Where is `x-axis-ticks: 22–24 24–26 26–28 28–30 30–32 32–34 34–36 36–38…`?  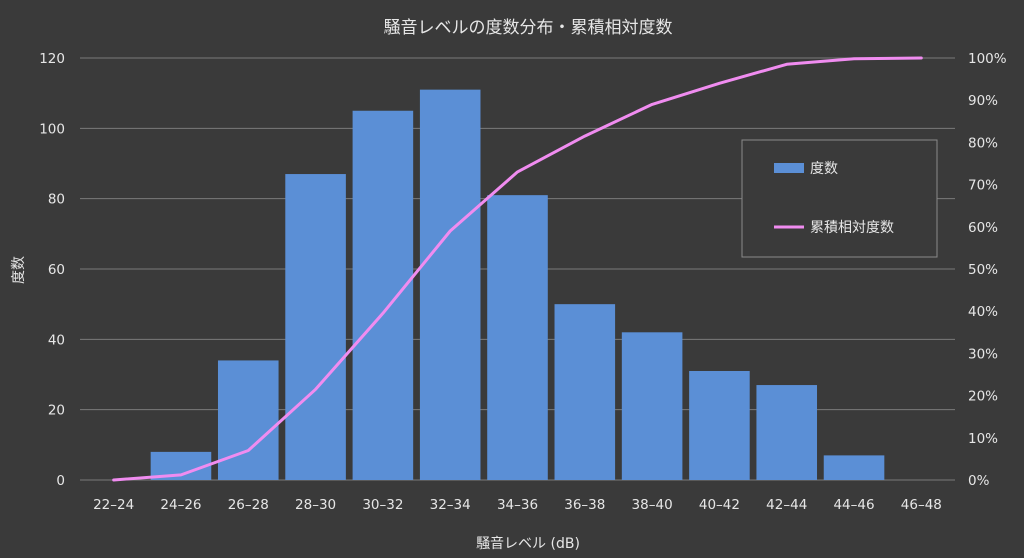 x-axis-ticks: 22–24 24–26 26–28 28–30 30–32 32–34 34–36 36–38… is located at coordinates (517, 505).